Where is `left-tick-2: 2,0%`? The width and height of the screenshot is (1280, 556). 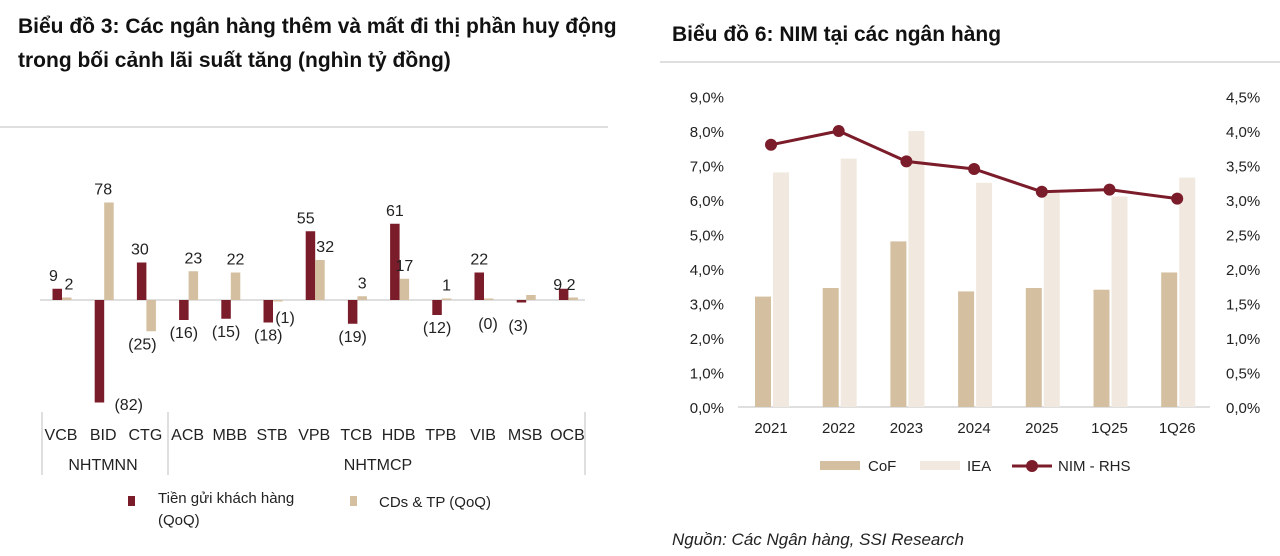 left-tick-2: 2,0% is located at coordinates (707, 339).